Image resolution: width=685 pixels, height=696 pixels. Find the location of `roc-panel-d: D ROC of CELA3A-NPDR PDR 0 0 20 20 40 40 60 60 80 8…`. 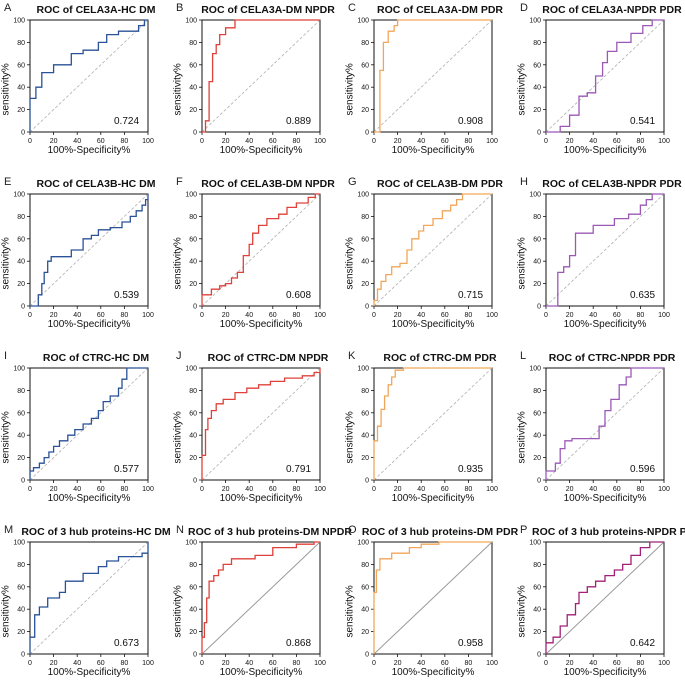

roc-panel-d: D ROC of CELA3A-NPDR PDR 0 0 20 20 40 40 60 60 80 8… is located at coordinates (600, 87).